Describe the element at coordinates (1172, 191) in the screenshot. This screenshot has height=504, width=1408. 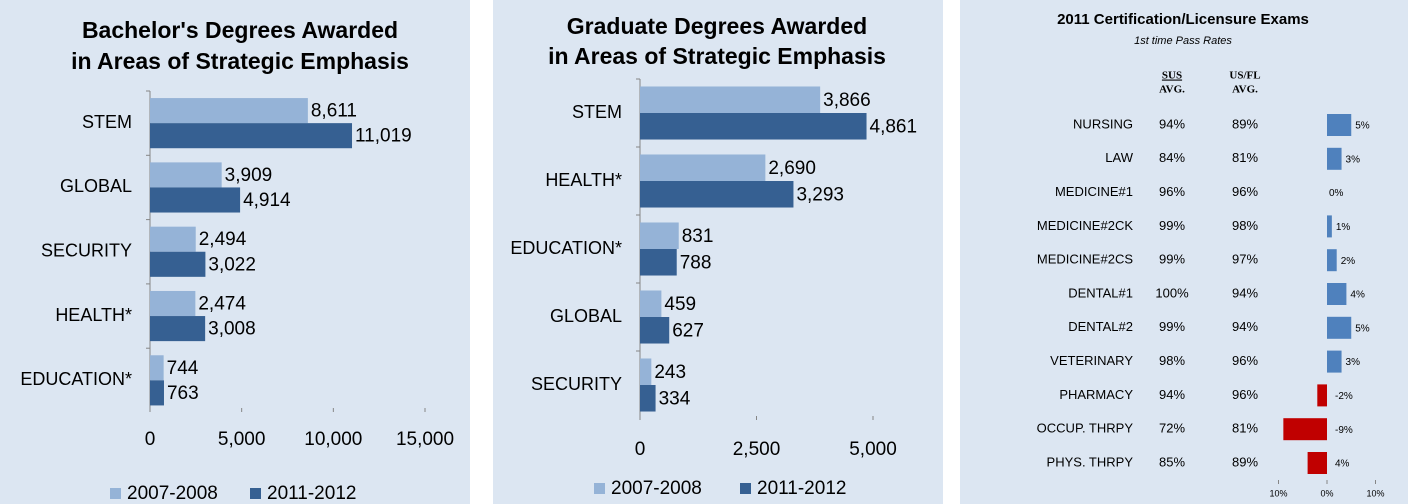
I see `sus-value: 96%` at that location.